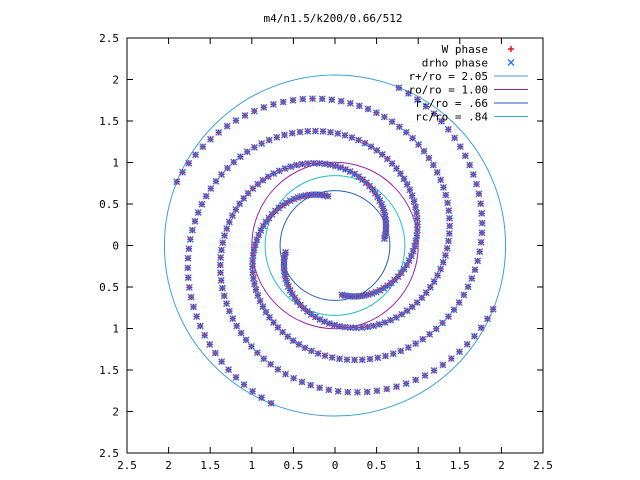 Image resolution: width=640 pixels, height=480 pixels. What do you see at coordinates (455, 63) in the screenshot?
I see `legend-label: drho phase` at bounding box center [455, 63].